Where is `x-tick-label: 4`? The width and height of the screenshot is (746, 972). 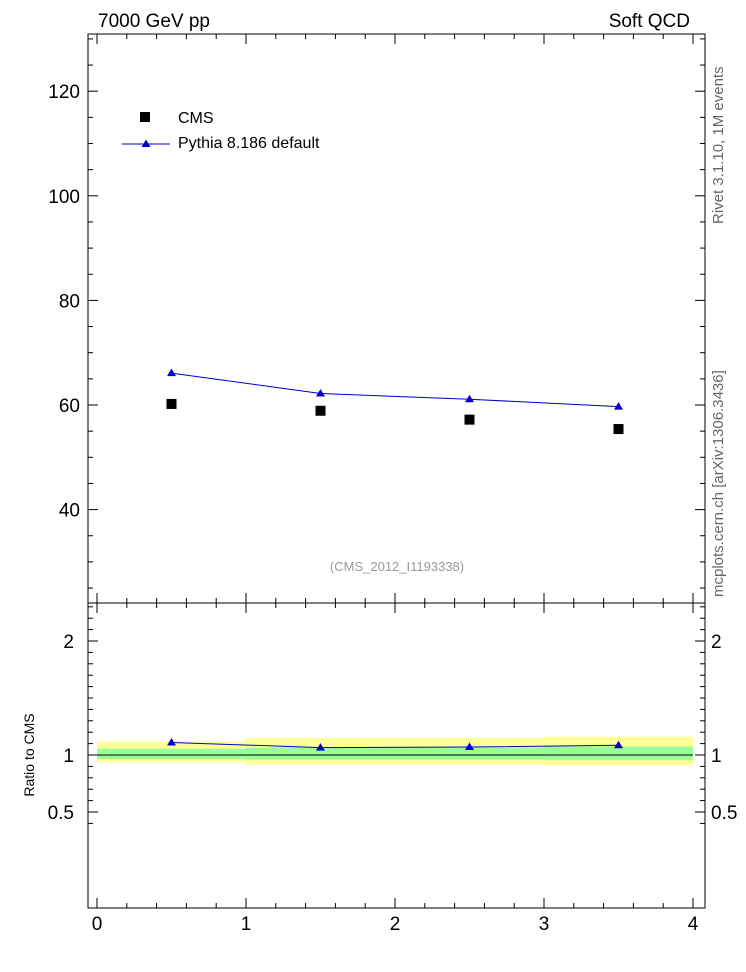 x-tick-label: 4 is located at coordinates (693, 924).